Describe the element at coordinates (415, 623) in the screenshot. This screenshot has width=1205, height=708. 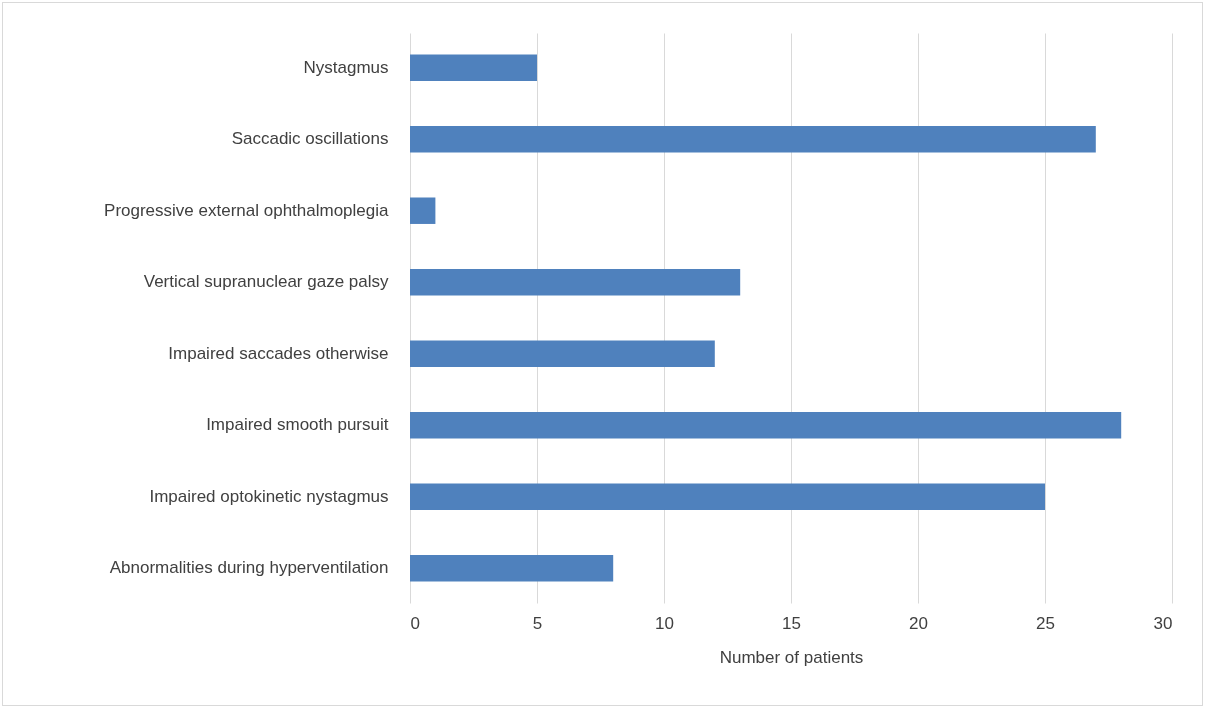
I see `x-tick-label: 0` at that location.